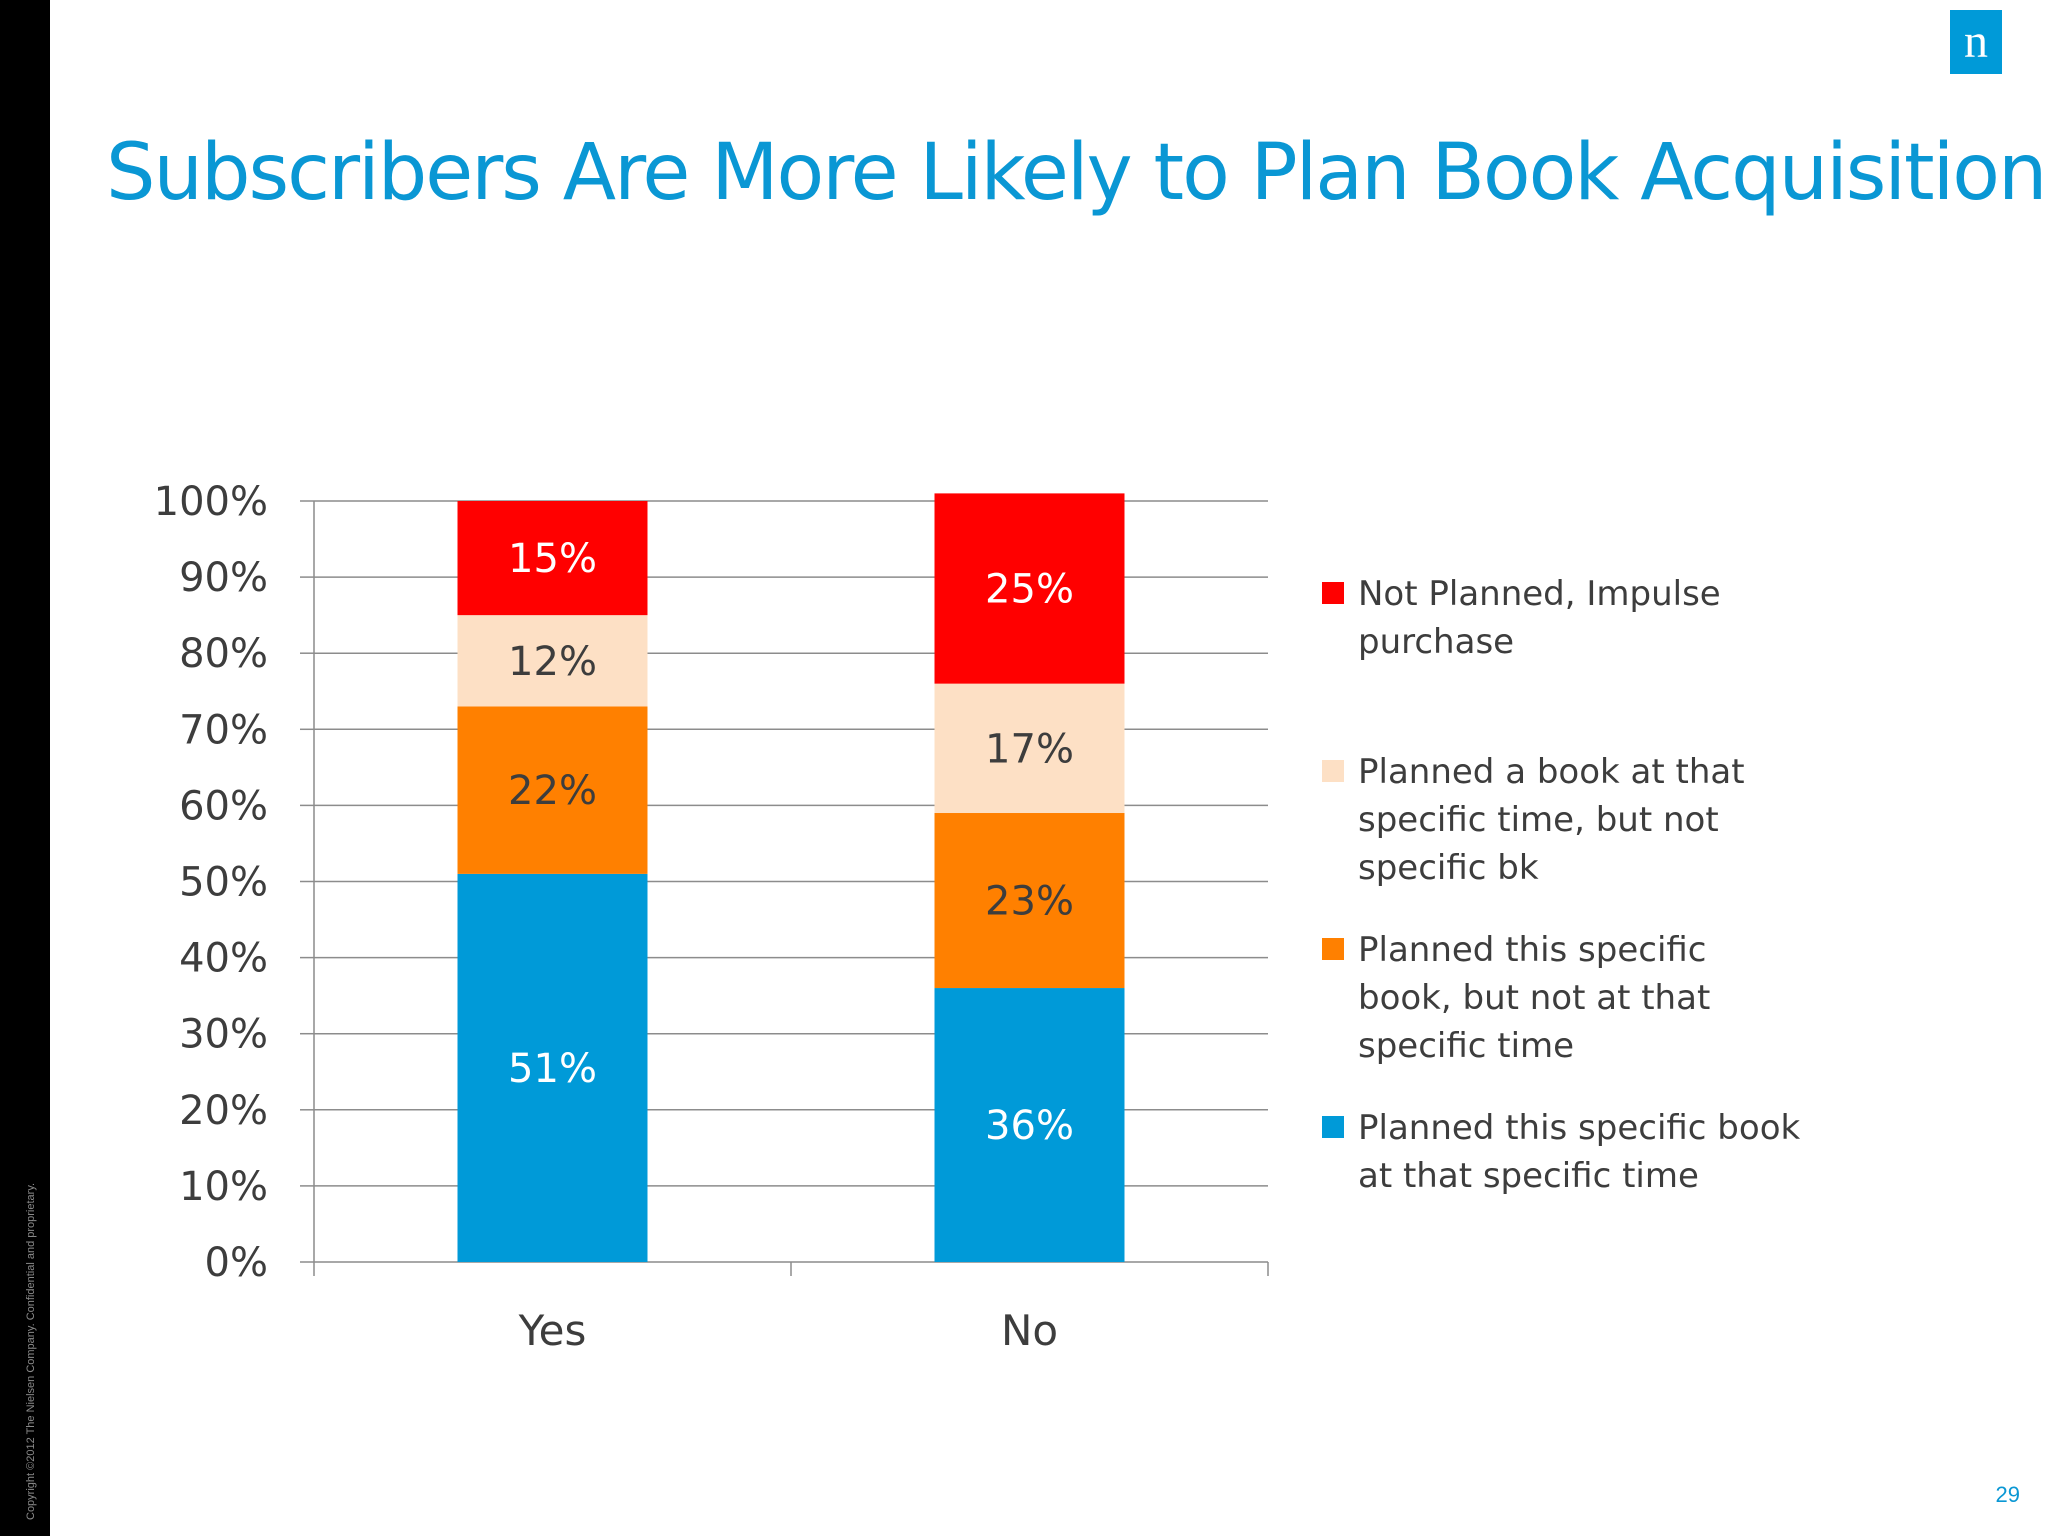 The height and width of the screenshot is (1536, 2048). Describe the element at coordinates (1976, 42) in the screenshot. I see `nielsen-logo-icon: n` at that location.